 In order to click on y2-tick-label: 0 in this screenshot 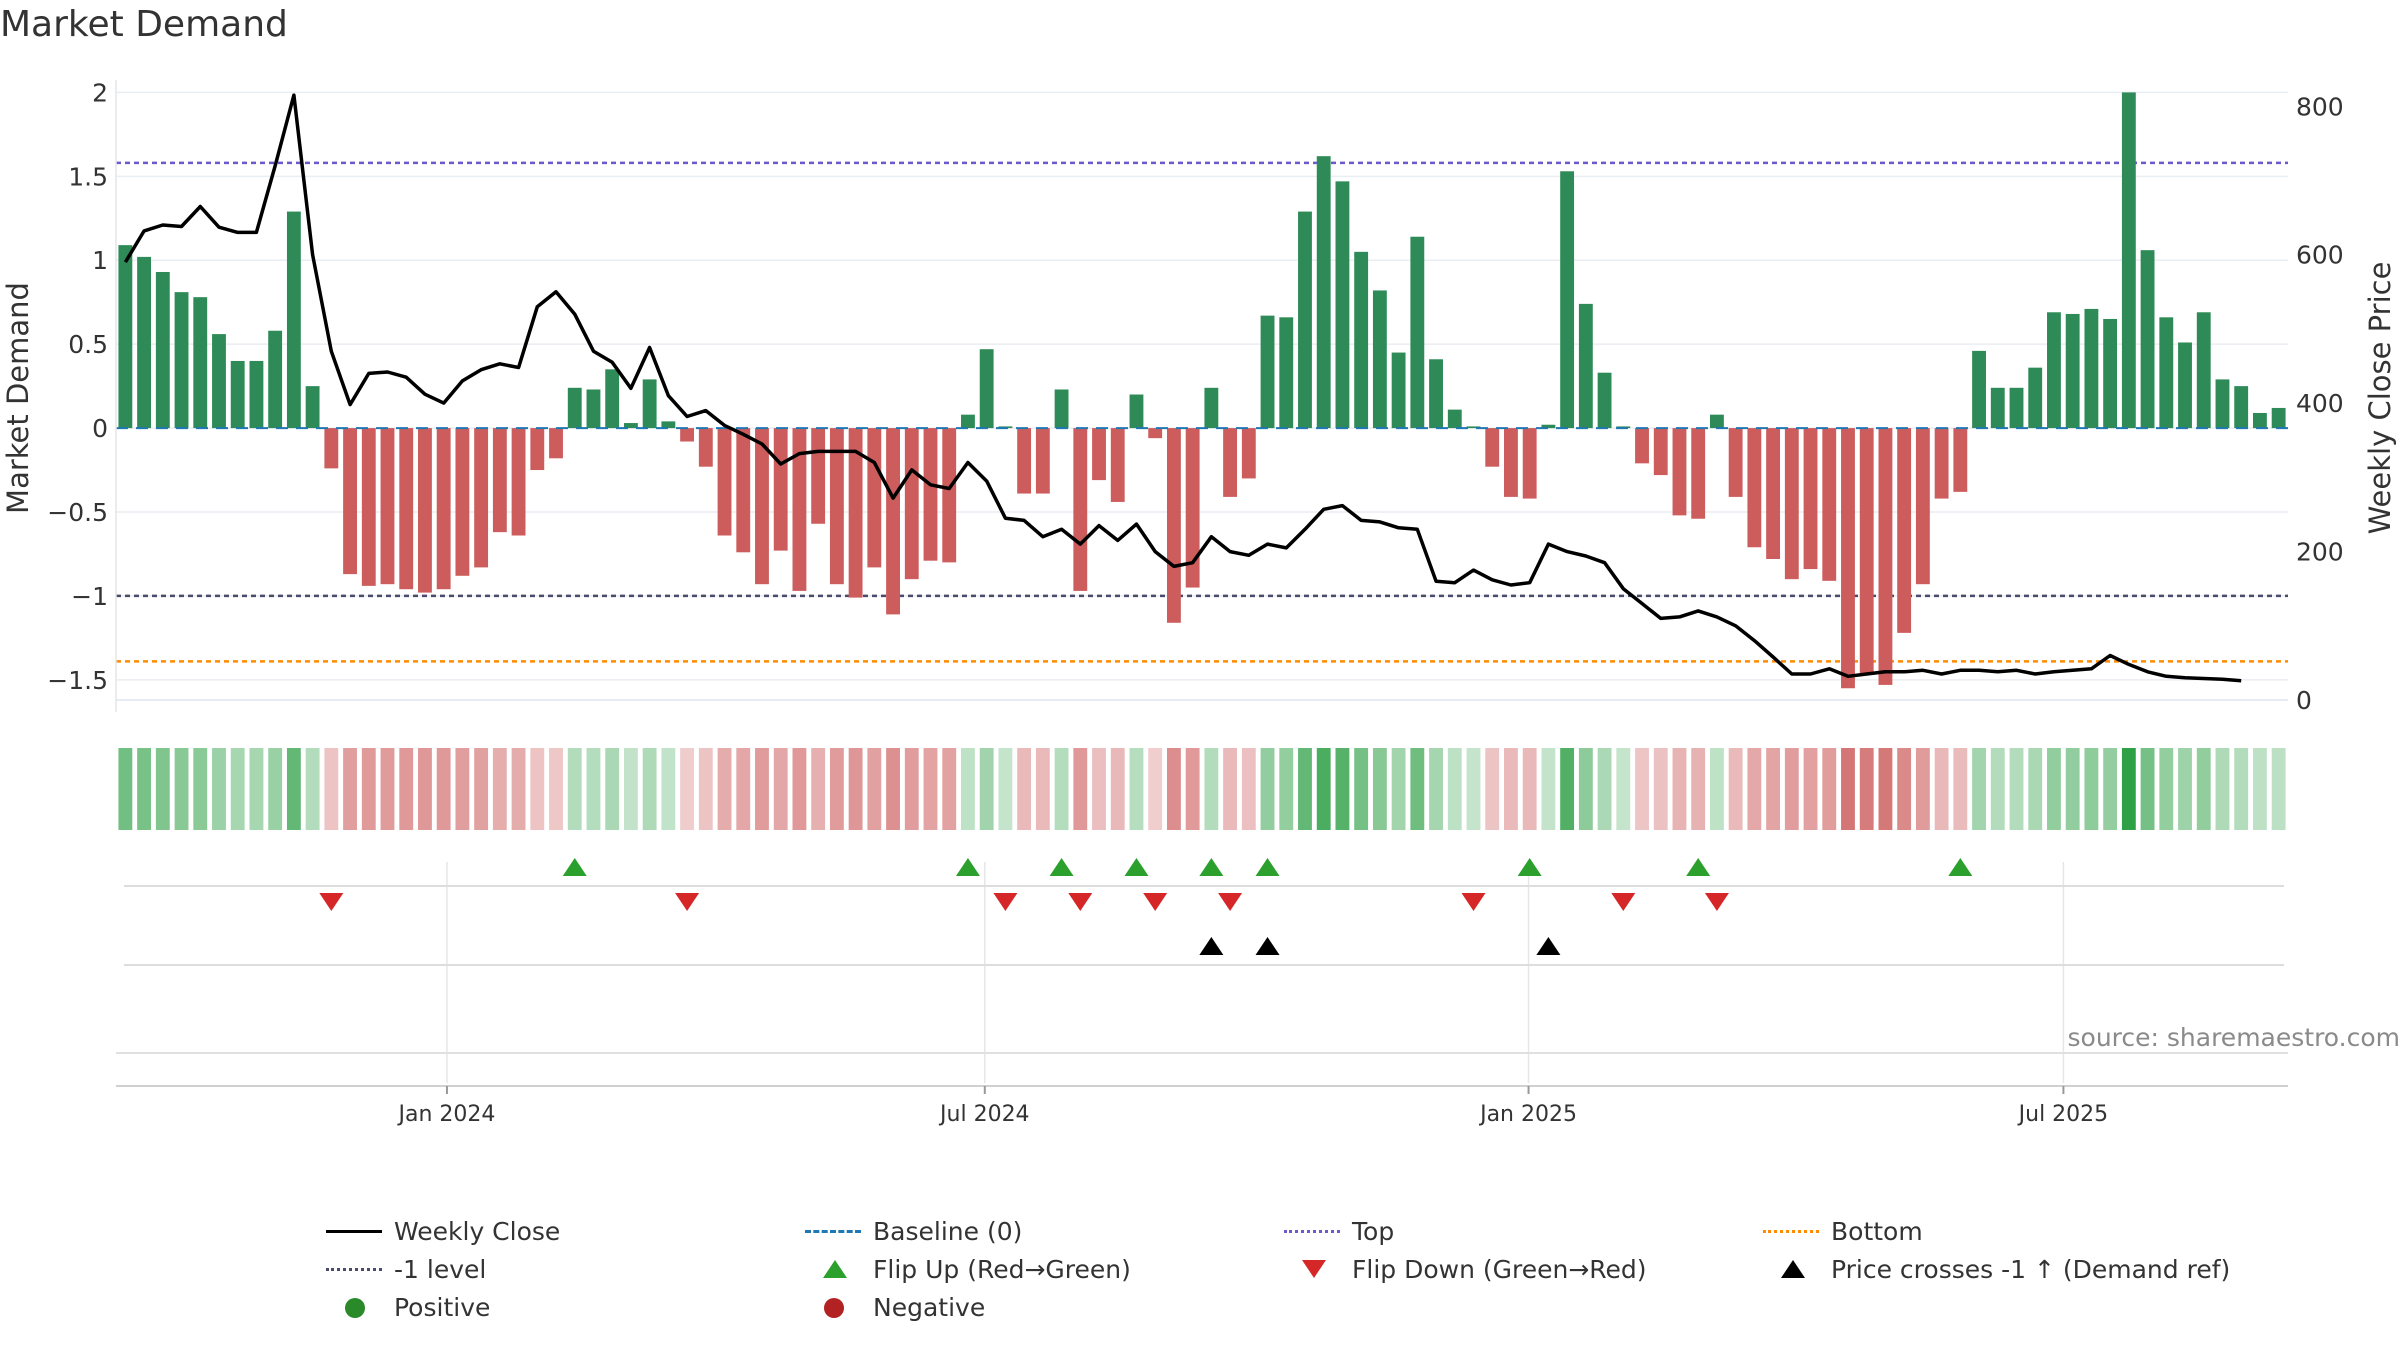, I will do `click(2304, 700)`.